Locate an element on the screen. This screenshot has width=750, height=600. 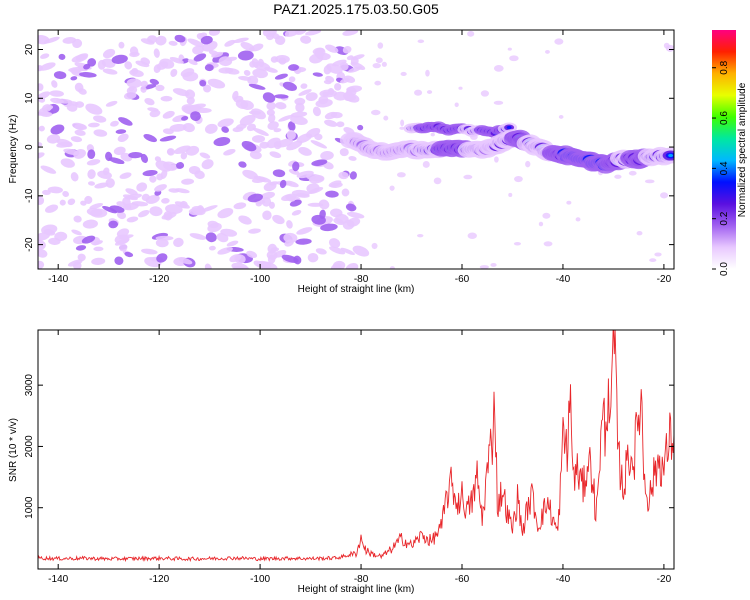
y-tick-label: -10 is located at coordinates (29, 195).